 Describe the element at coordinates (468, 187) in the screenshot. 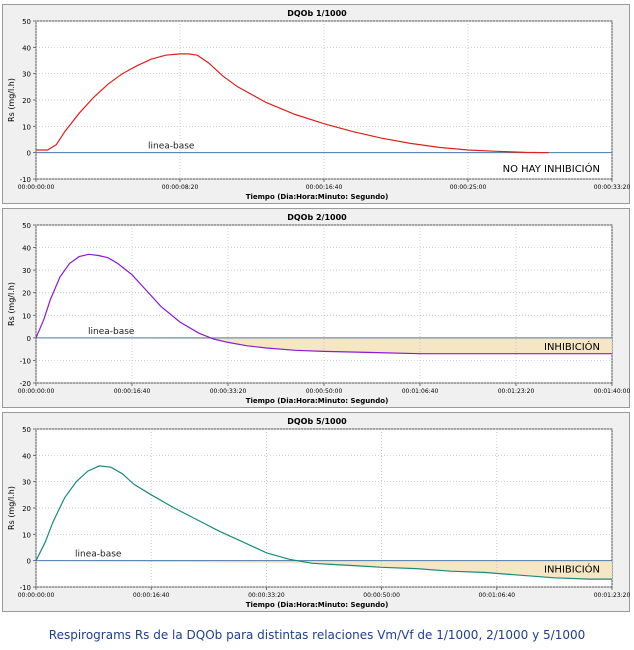

I see `x-tick-label: 00:00:25:00` at that location.